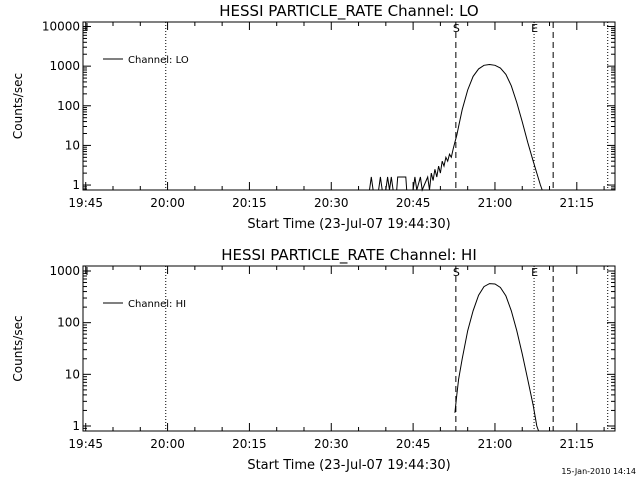  Describe the element at coordinates (61, 27) in the screenshot. I see `y-tick-label: 10000` at that location.